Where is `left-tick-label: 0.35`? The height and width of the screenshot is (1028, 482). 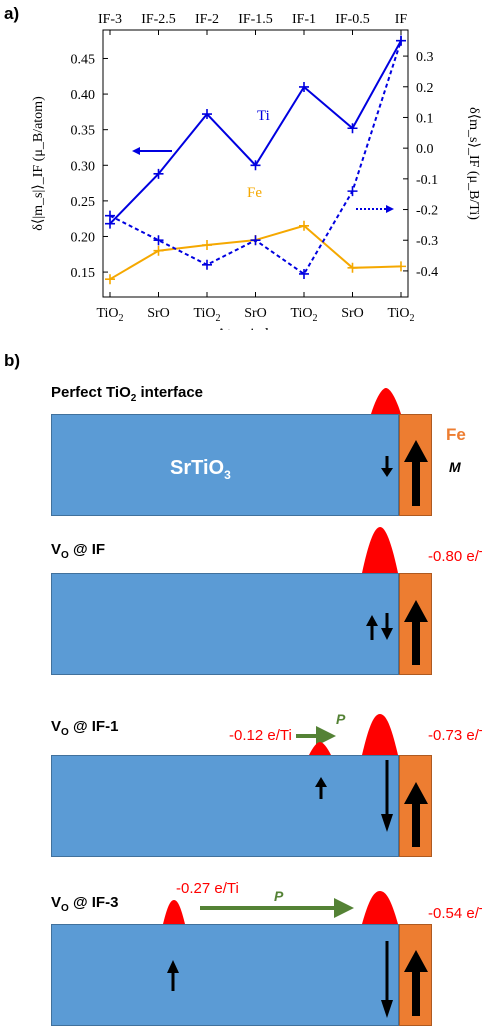
left-tick-label: 0.35 is located at coordinates (83, 131).